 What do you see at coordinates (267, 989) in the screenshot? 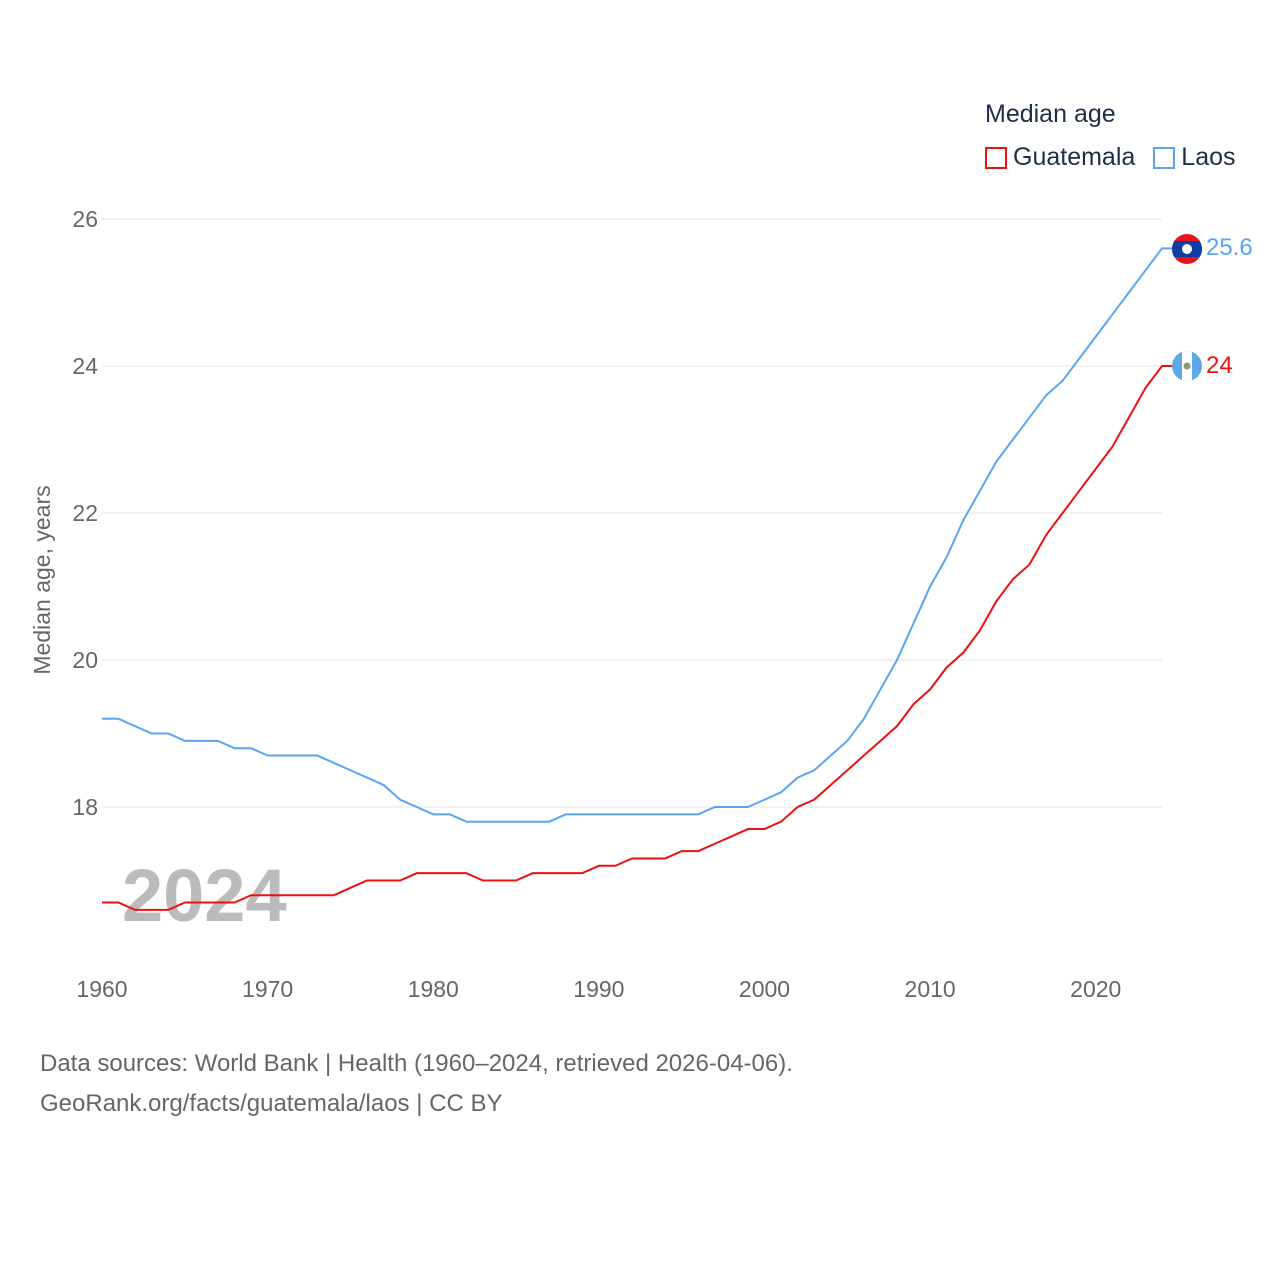
I see `x-tick-label: 1970` at bounding box center [267, 989].